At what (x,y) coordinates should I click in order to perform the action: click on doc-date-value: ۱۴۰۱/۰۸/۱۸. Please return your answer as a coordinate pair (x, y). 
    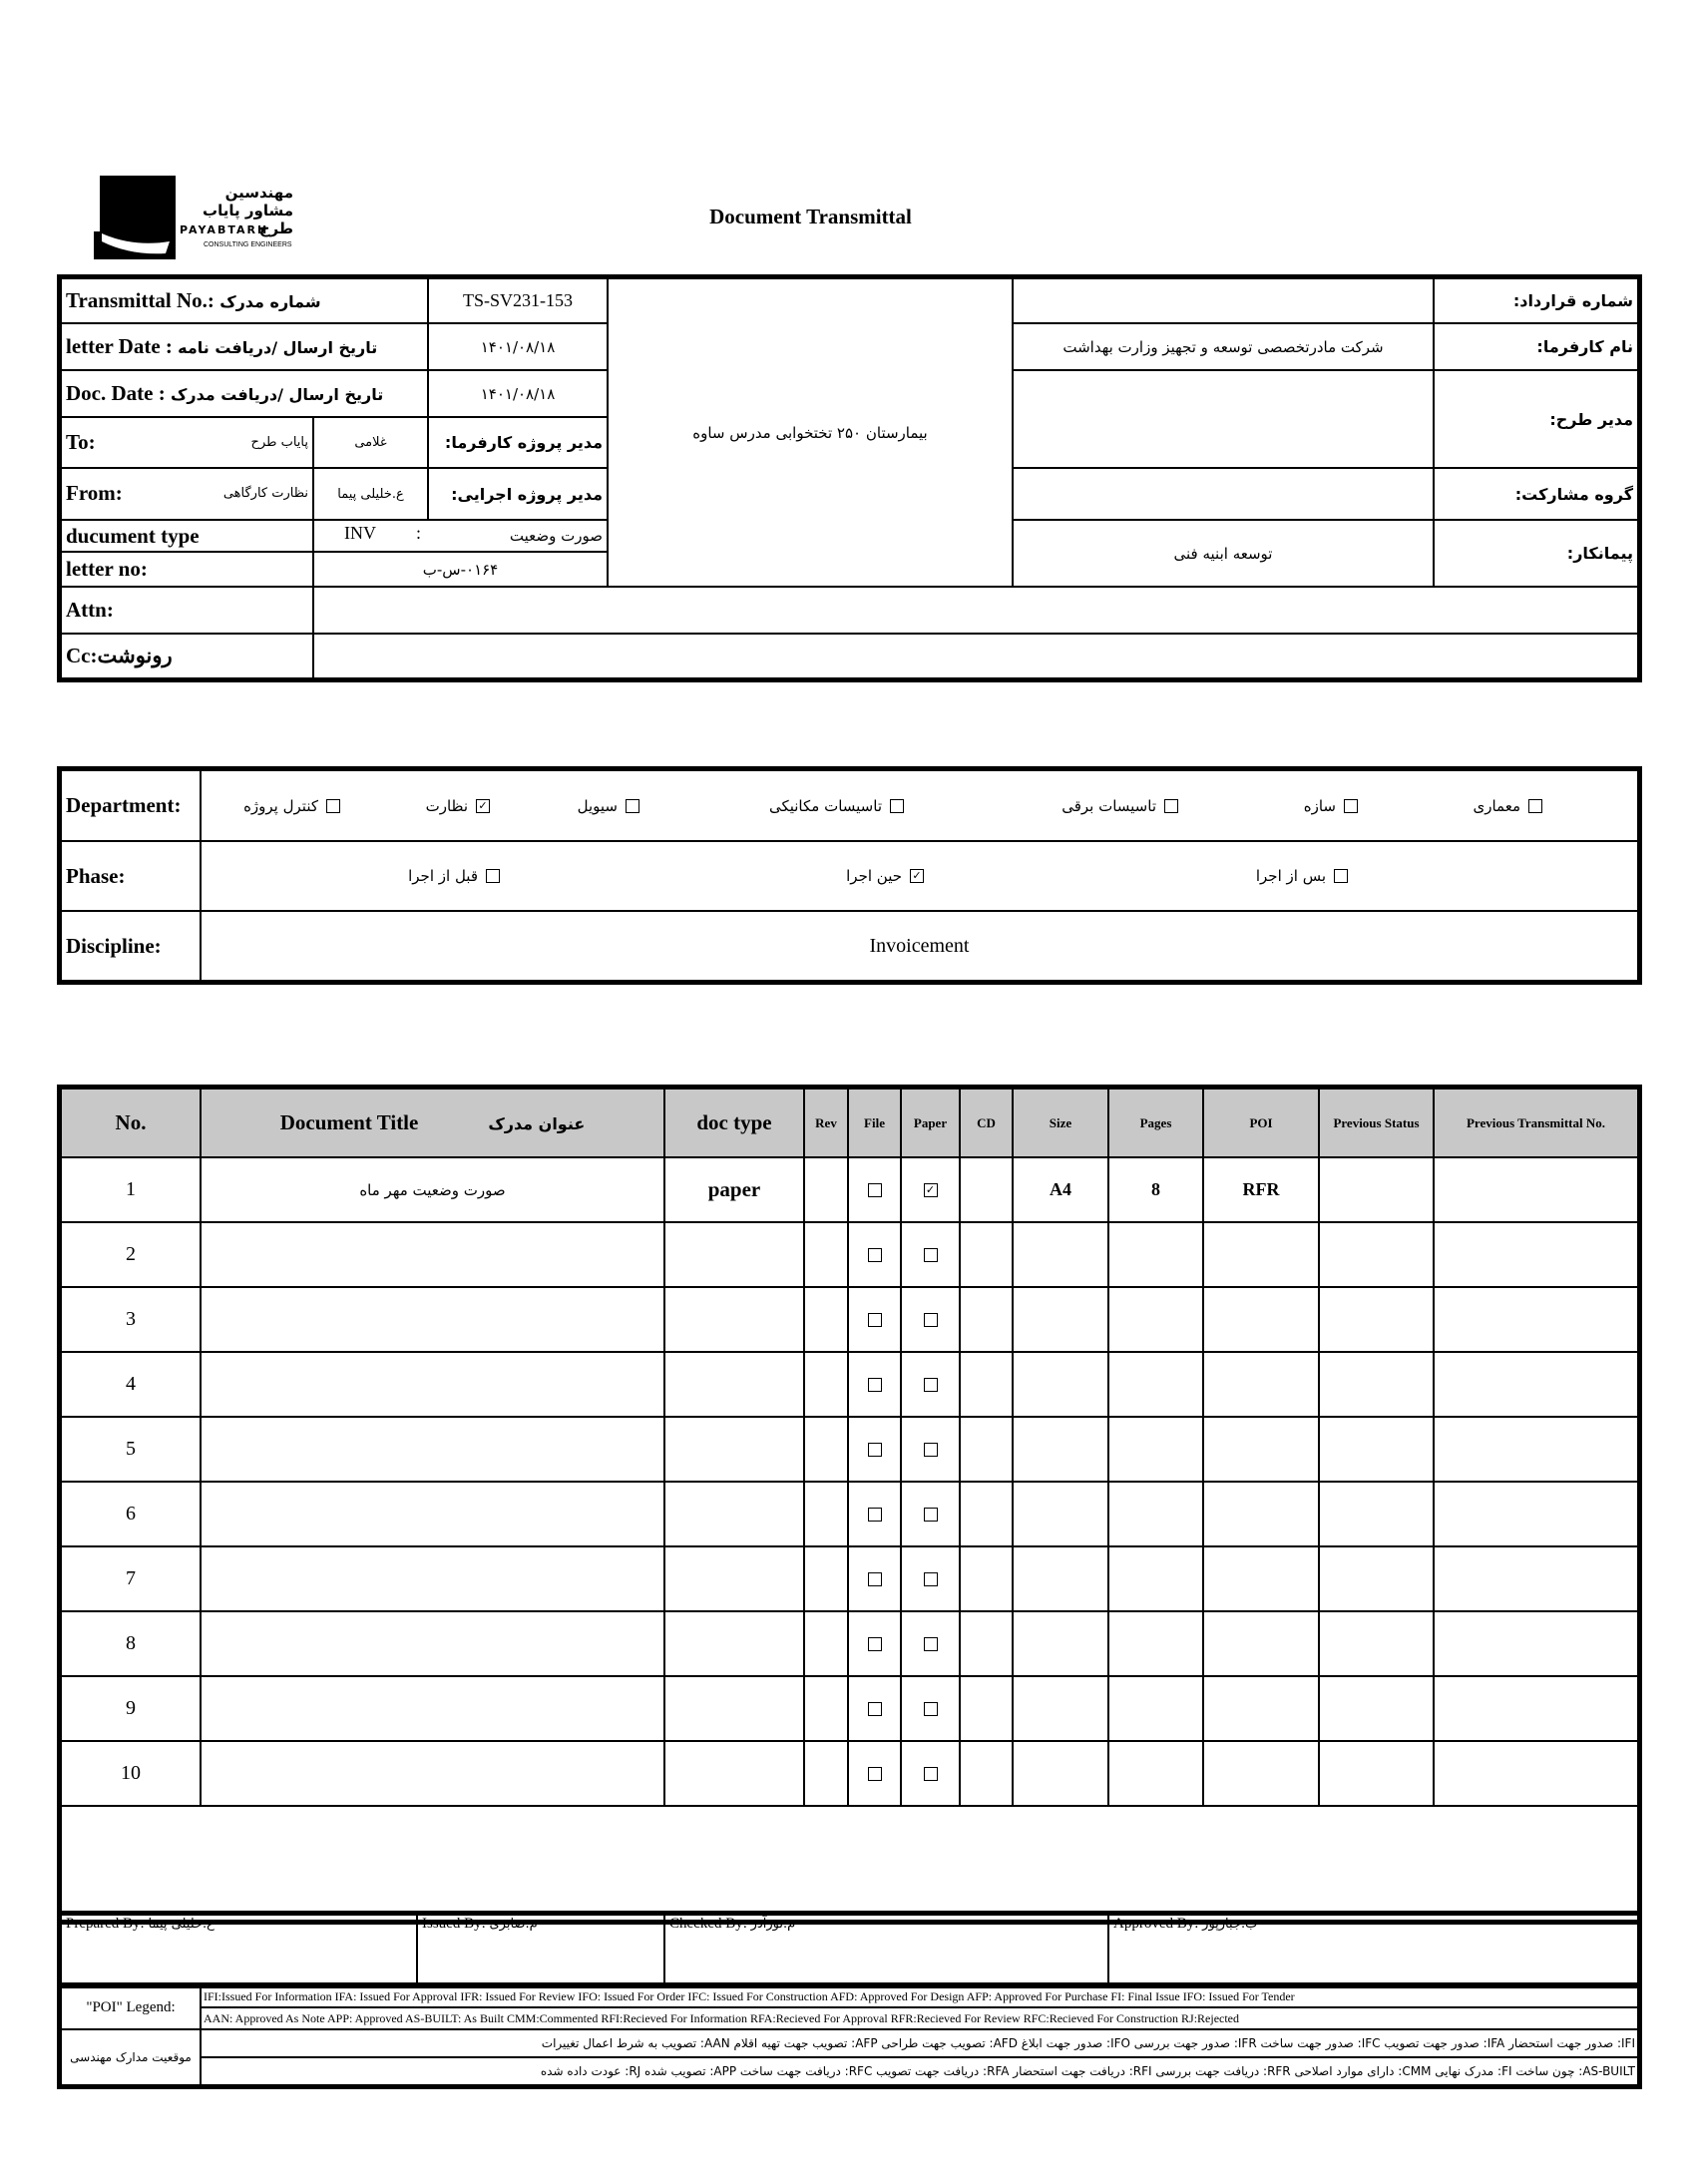
    Looking at the image, I should click on (518, 394).